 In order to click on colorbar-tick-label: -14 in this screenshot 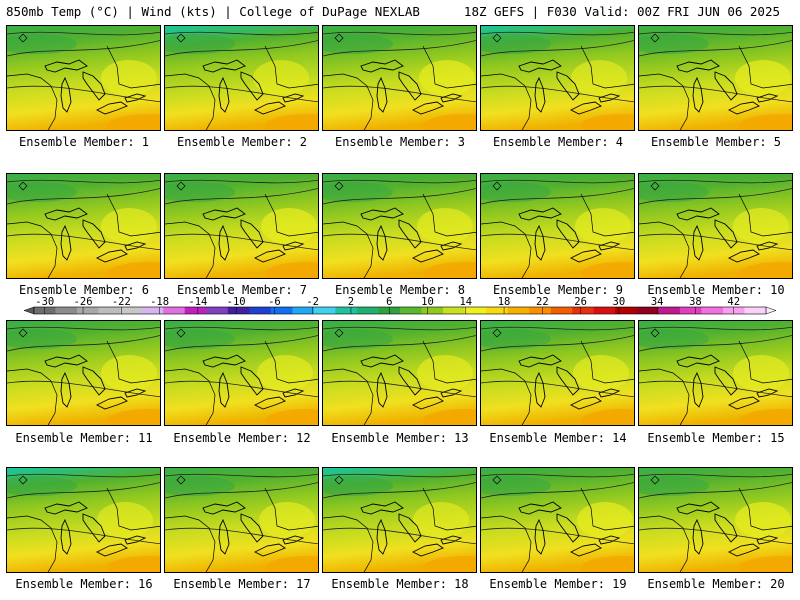, I will do `click(197, 302)`.